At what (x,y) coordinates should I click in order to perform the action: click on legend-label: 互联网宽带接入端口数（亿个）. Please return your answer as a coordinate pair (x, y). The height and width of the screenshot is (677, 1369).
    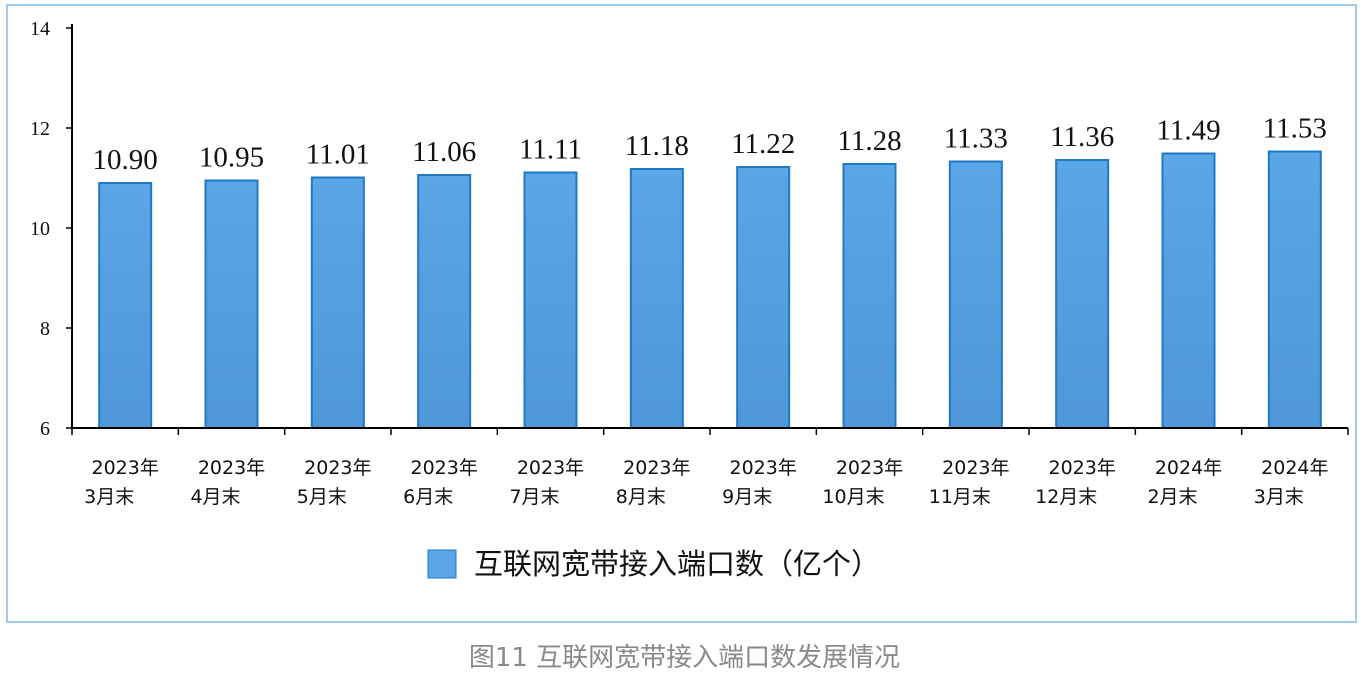
    Looking at the image, I should click on (677, 564).